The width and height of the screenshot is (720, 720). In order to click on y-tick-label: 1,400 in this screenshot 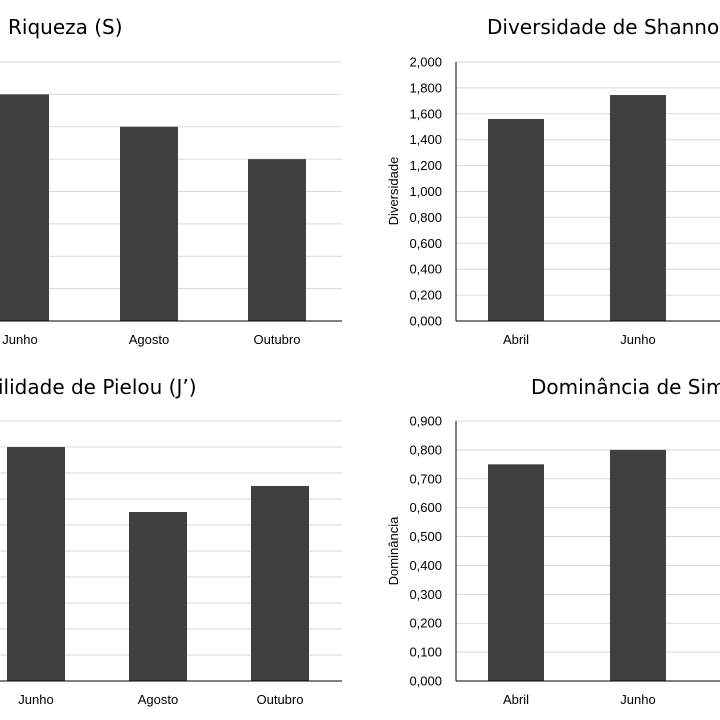, I will do `click(425, 139)`.